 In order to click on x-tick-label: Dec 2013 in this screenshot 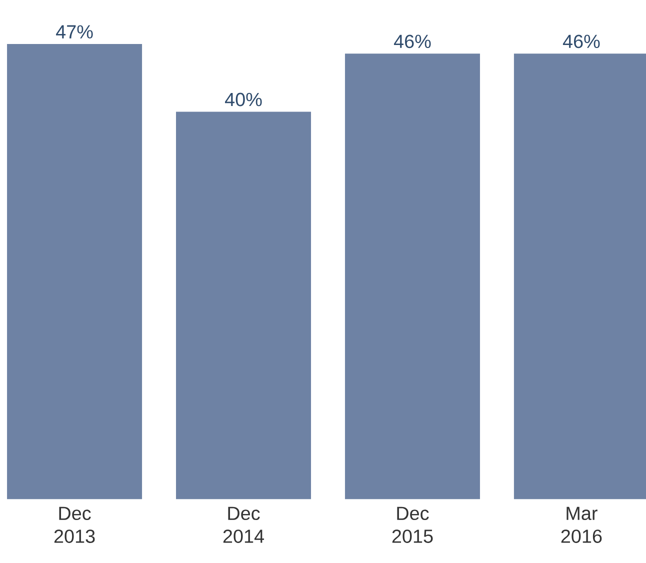, I will do `click(74, 524)`.